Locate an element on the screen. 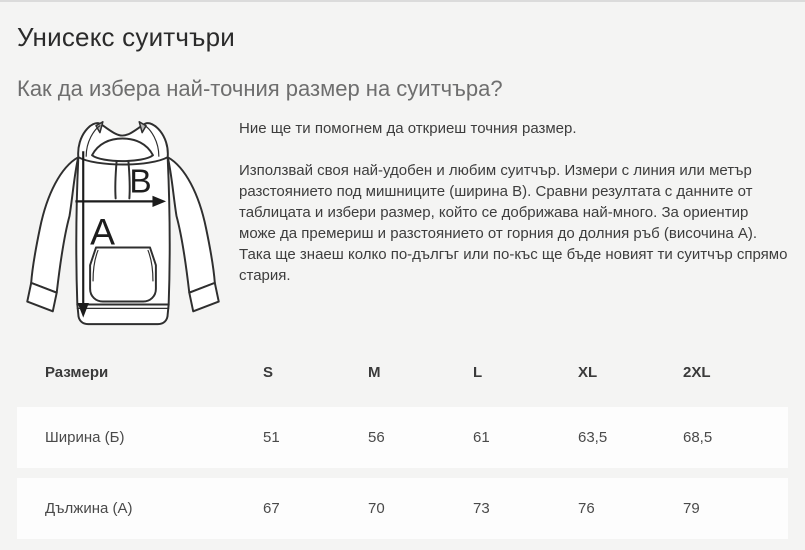 The image size is (805, 550). arrow-b is located at coordinates (121, 201).